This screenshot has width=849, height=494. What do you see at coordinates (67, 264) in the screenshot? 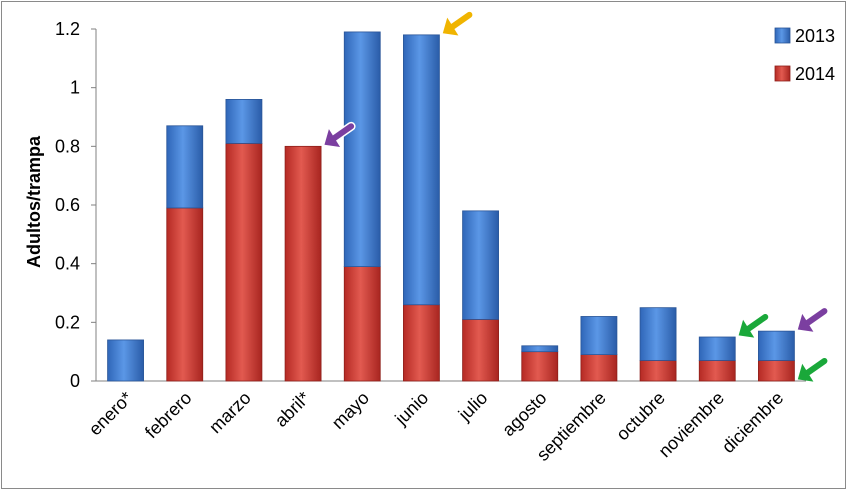
I see `y-tick-label: 0.4` at bounding box center [67, 264].